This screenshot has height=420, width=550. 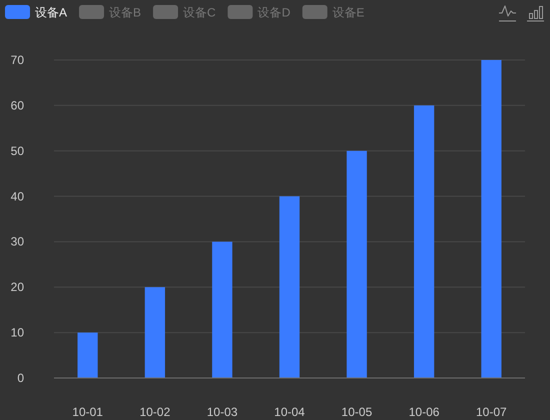 I want to click on x-tick-label: 10-05, so click(x=356, y=412).